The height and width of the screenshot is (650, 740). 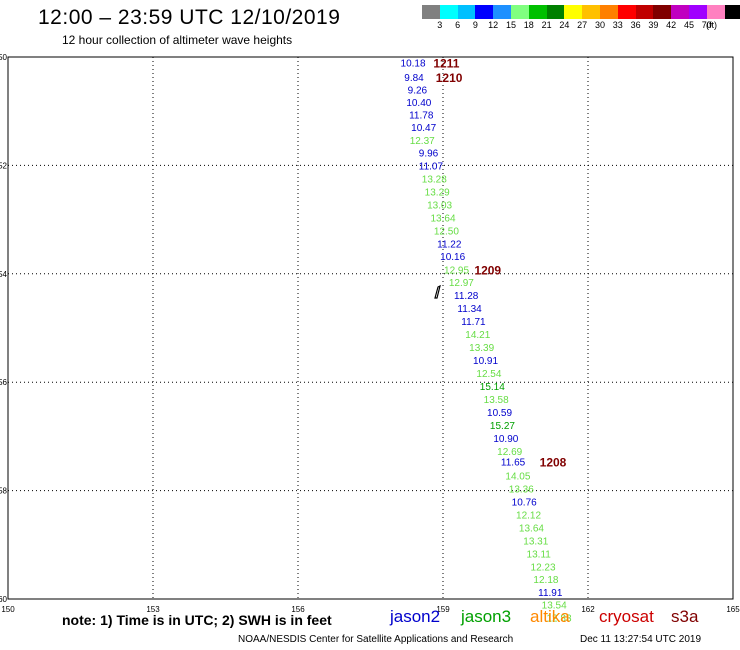 I want to click on legend-label: 30, so click(x=599, y=25).